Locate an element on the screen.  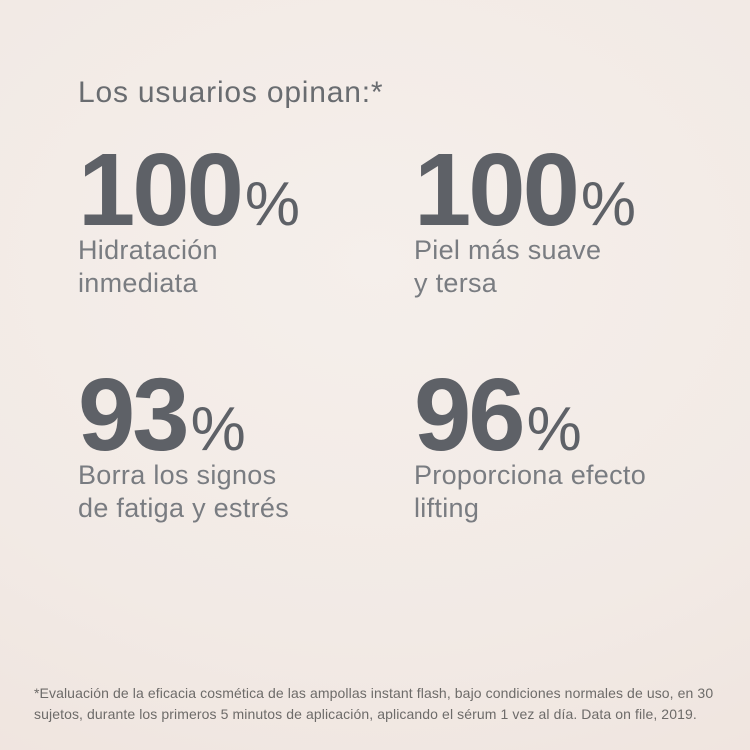
stat-label: Borra los signos de fatiga y estrés is located at coordinates (184, 491).